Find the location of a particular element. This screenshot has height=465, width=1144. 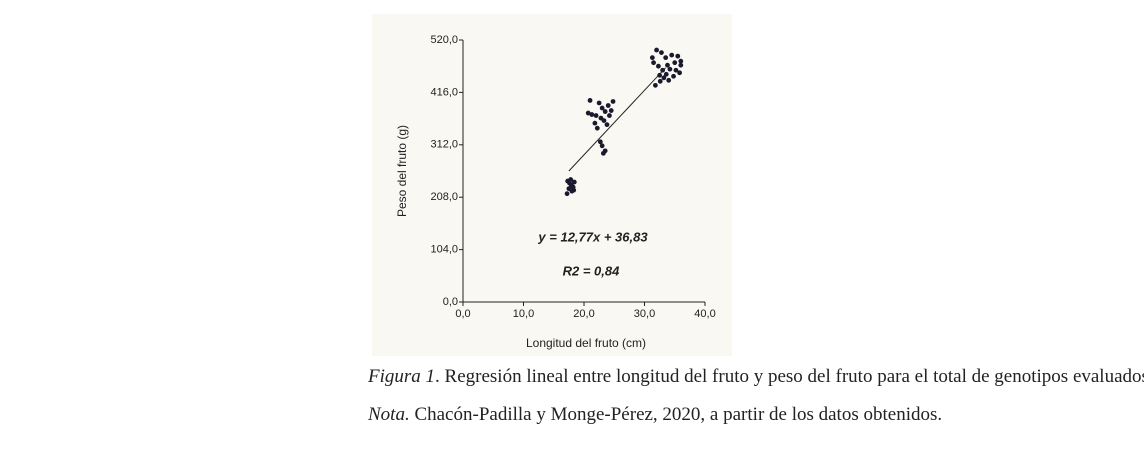

x-tick-label: 10,0 is located at coordinates (523, 314).